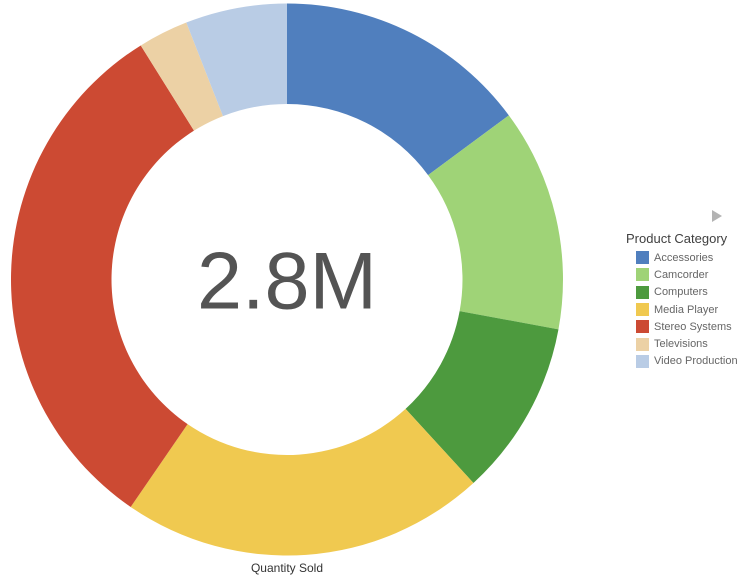  I want to click on donut-segment-televisions, so click(181, 76).